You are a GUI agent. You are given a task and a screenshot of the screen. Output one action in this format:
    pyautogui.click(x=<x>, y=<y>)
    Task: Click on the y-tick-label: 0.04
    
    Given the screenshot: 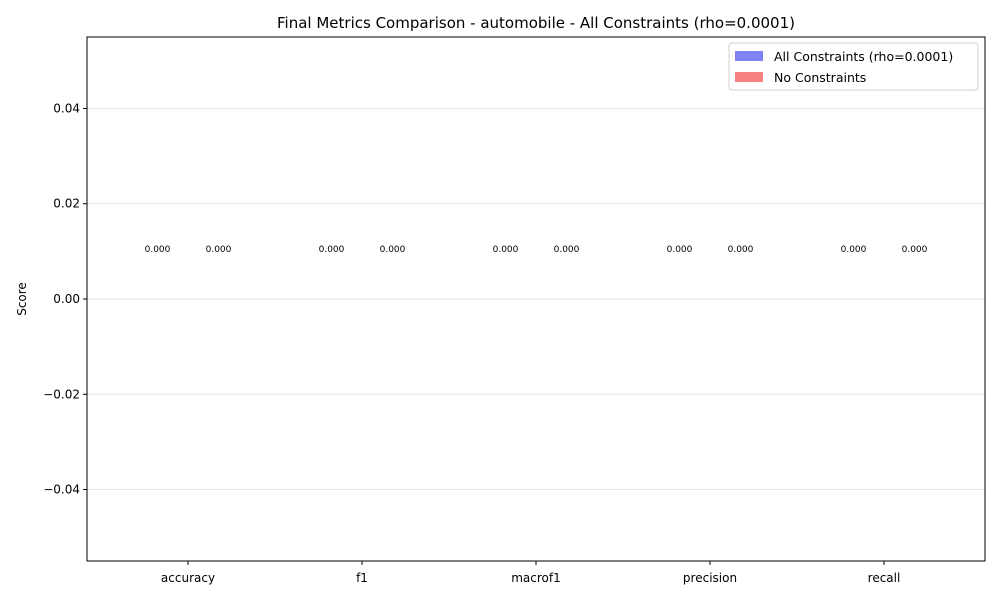 What is the action you would take?
    pyautogui.click(x=66, y=108)
    